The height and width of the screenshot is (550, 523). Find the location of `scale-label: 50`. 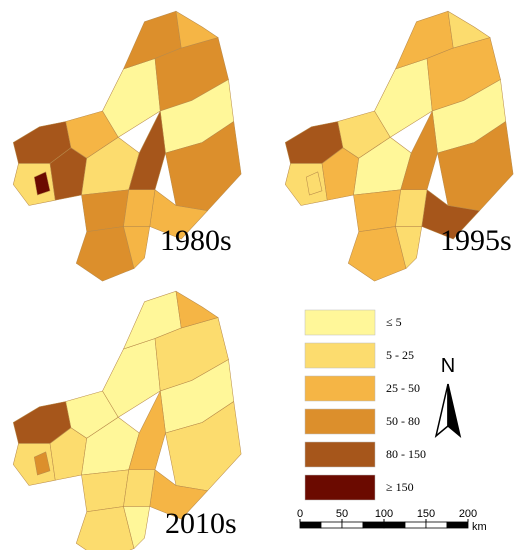

scale-label: 50 is located at coordinates (342, 514).